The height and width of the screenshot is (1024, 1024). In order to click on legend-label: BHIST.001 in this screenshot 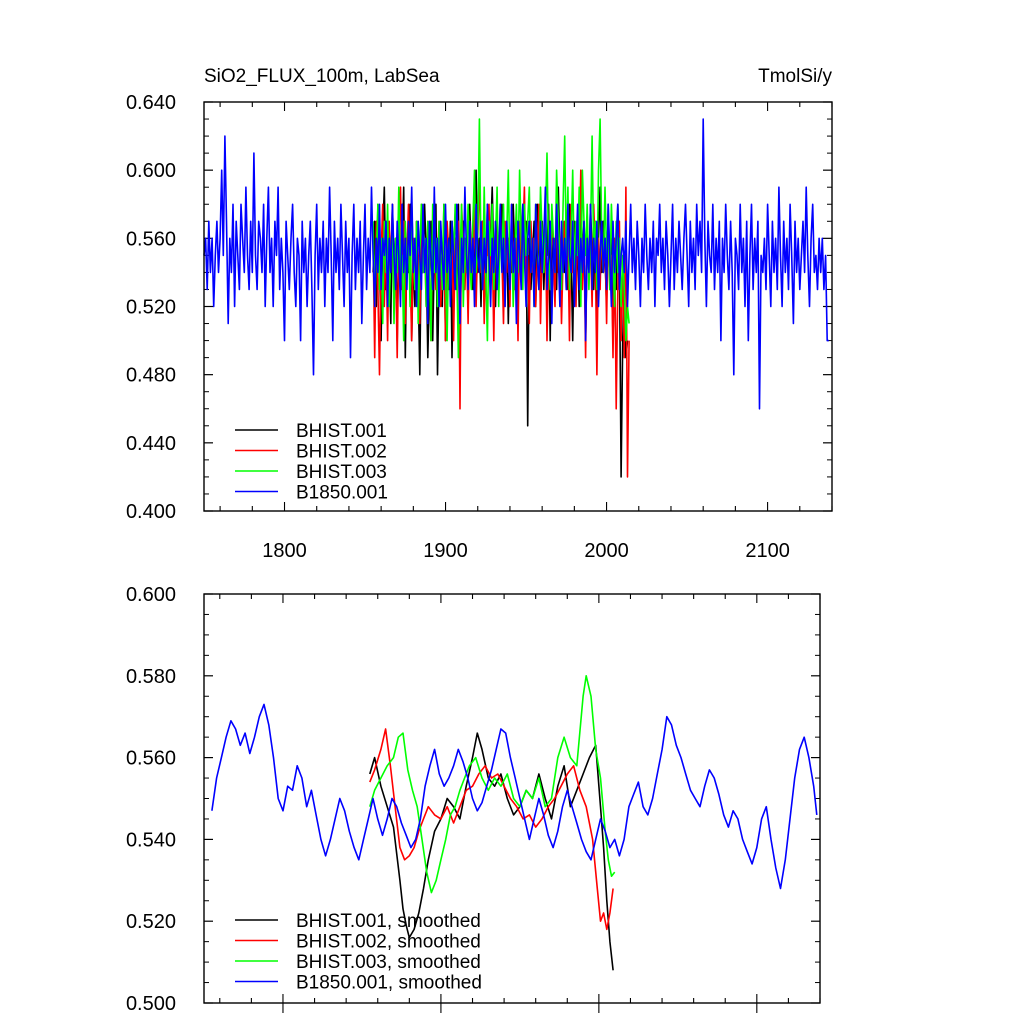, I will do `click(341, 431)`.